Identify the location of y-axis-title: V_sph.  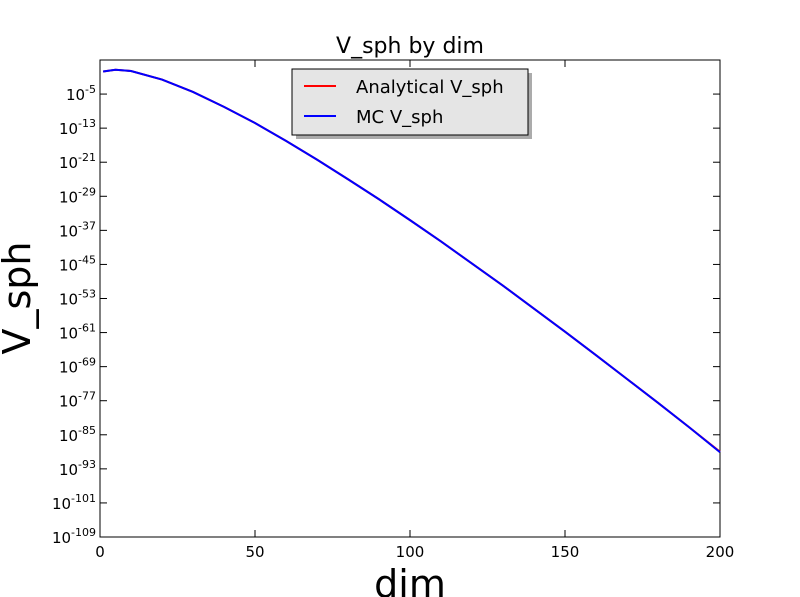
(19, 298).